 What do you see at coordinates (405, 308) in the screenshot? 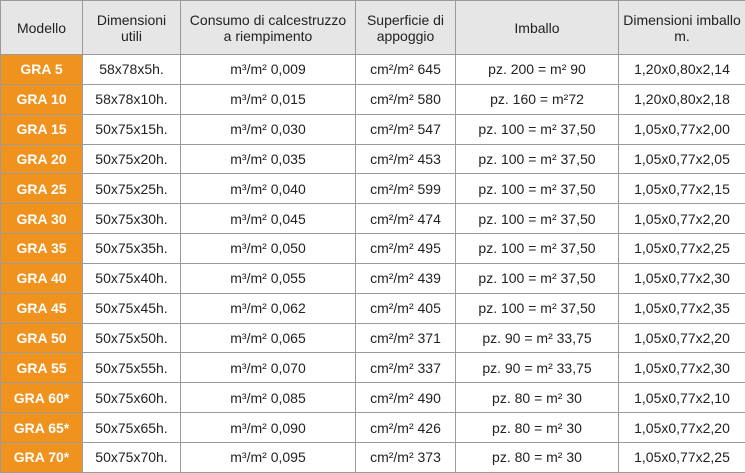
I see `support-surface-cell: cm²/m² 405` at bounding box center [405, 308].